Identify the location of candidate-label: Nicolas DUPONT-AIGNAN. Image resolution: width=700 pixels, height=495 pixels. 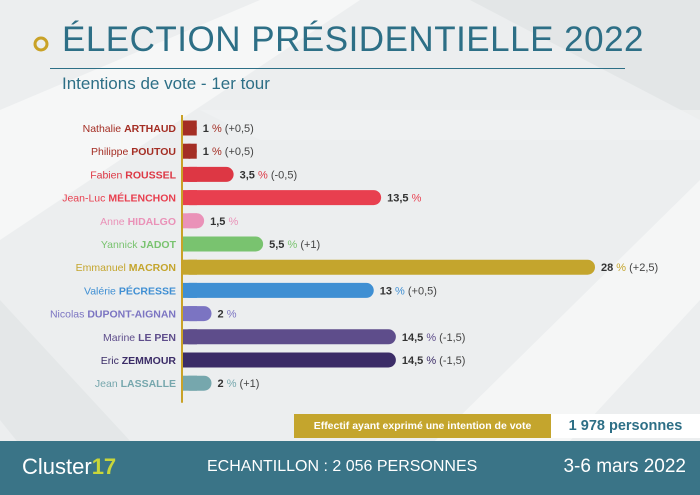
(113, 315).